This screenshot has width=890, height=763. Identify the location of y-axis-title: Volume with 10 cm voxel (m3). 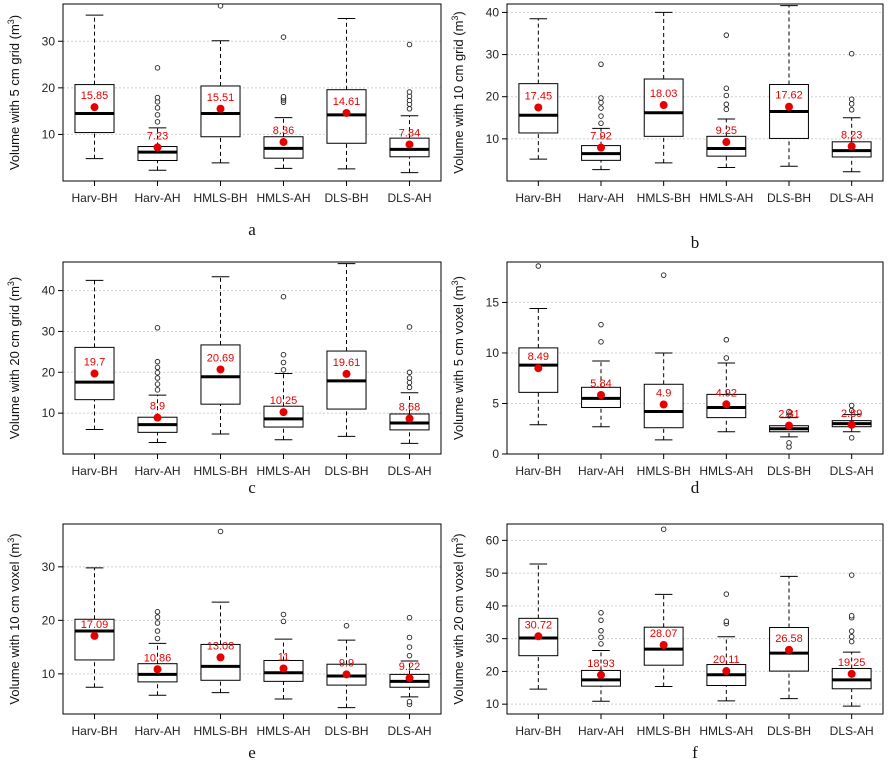
(14, 618).